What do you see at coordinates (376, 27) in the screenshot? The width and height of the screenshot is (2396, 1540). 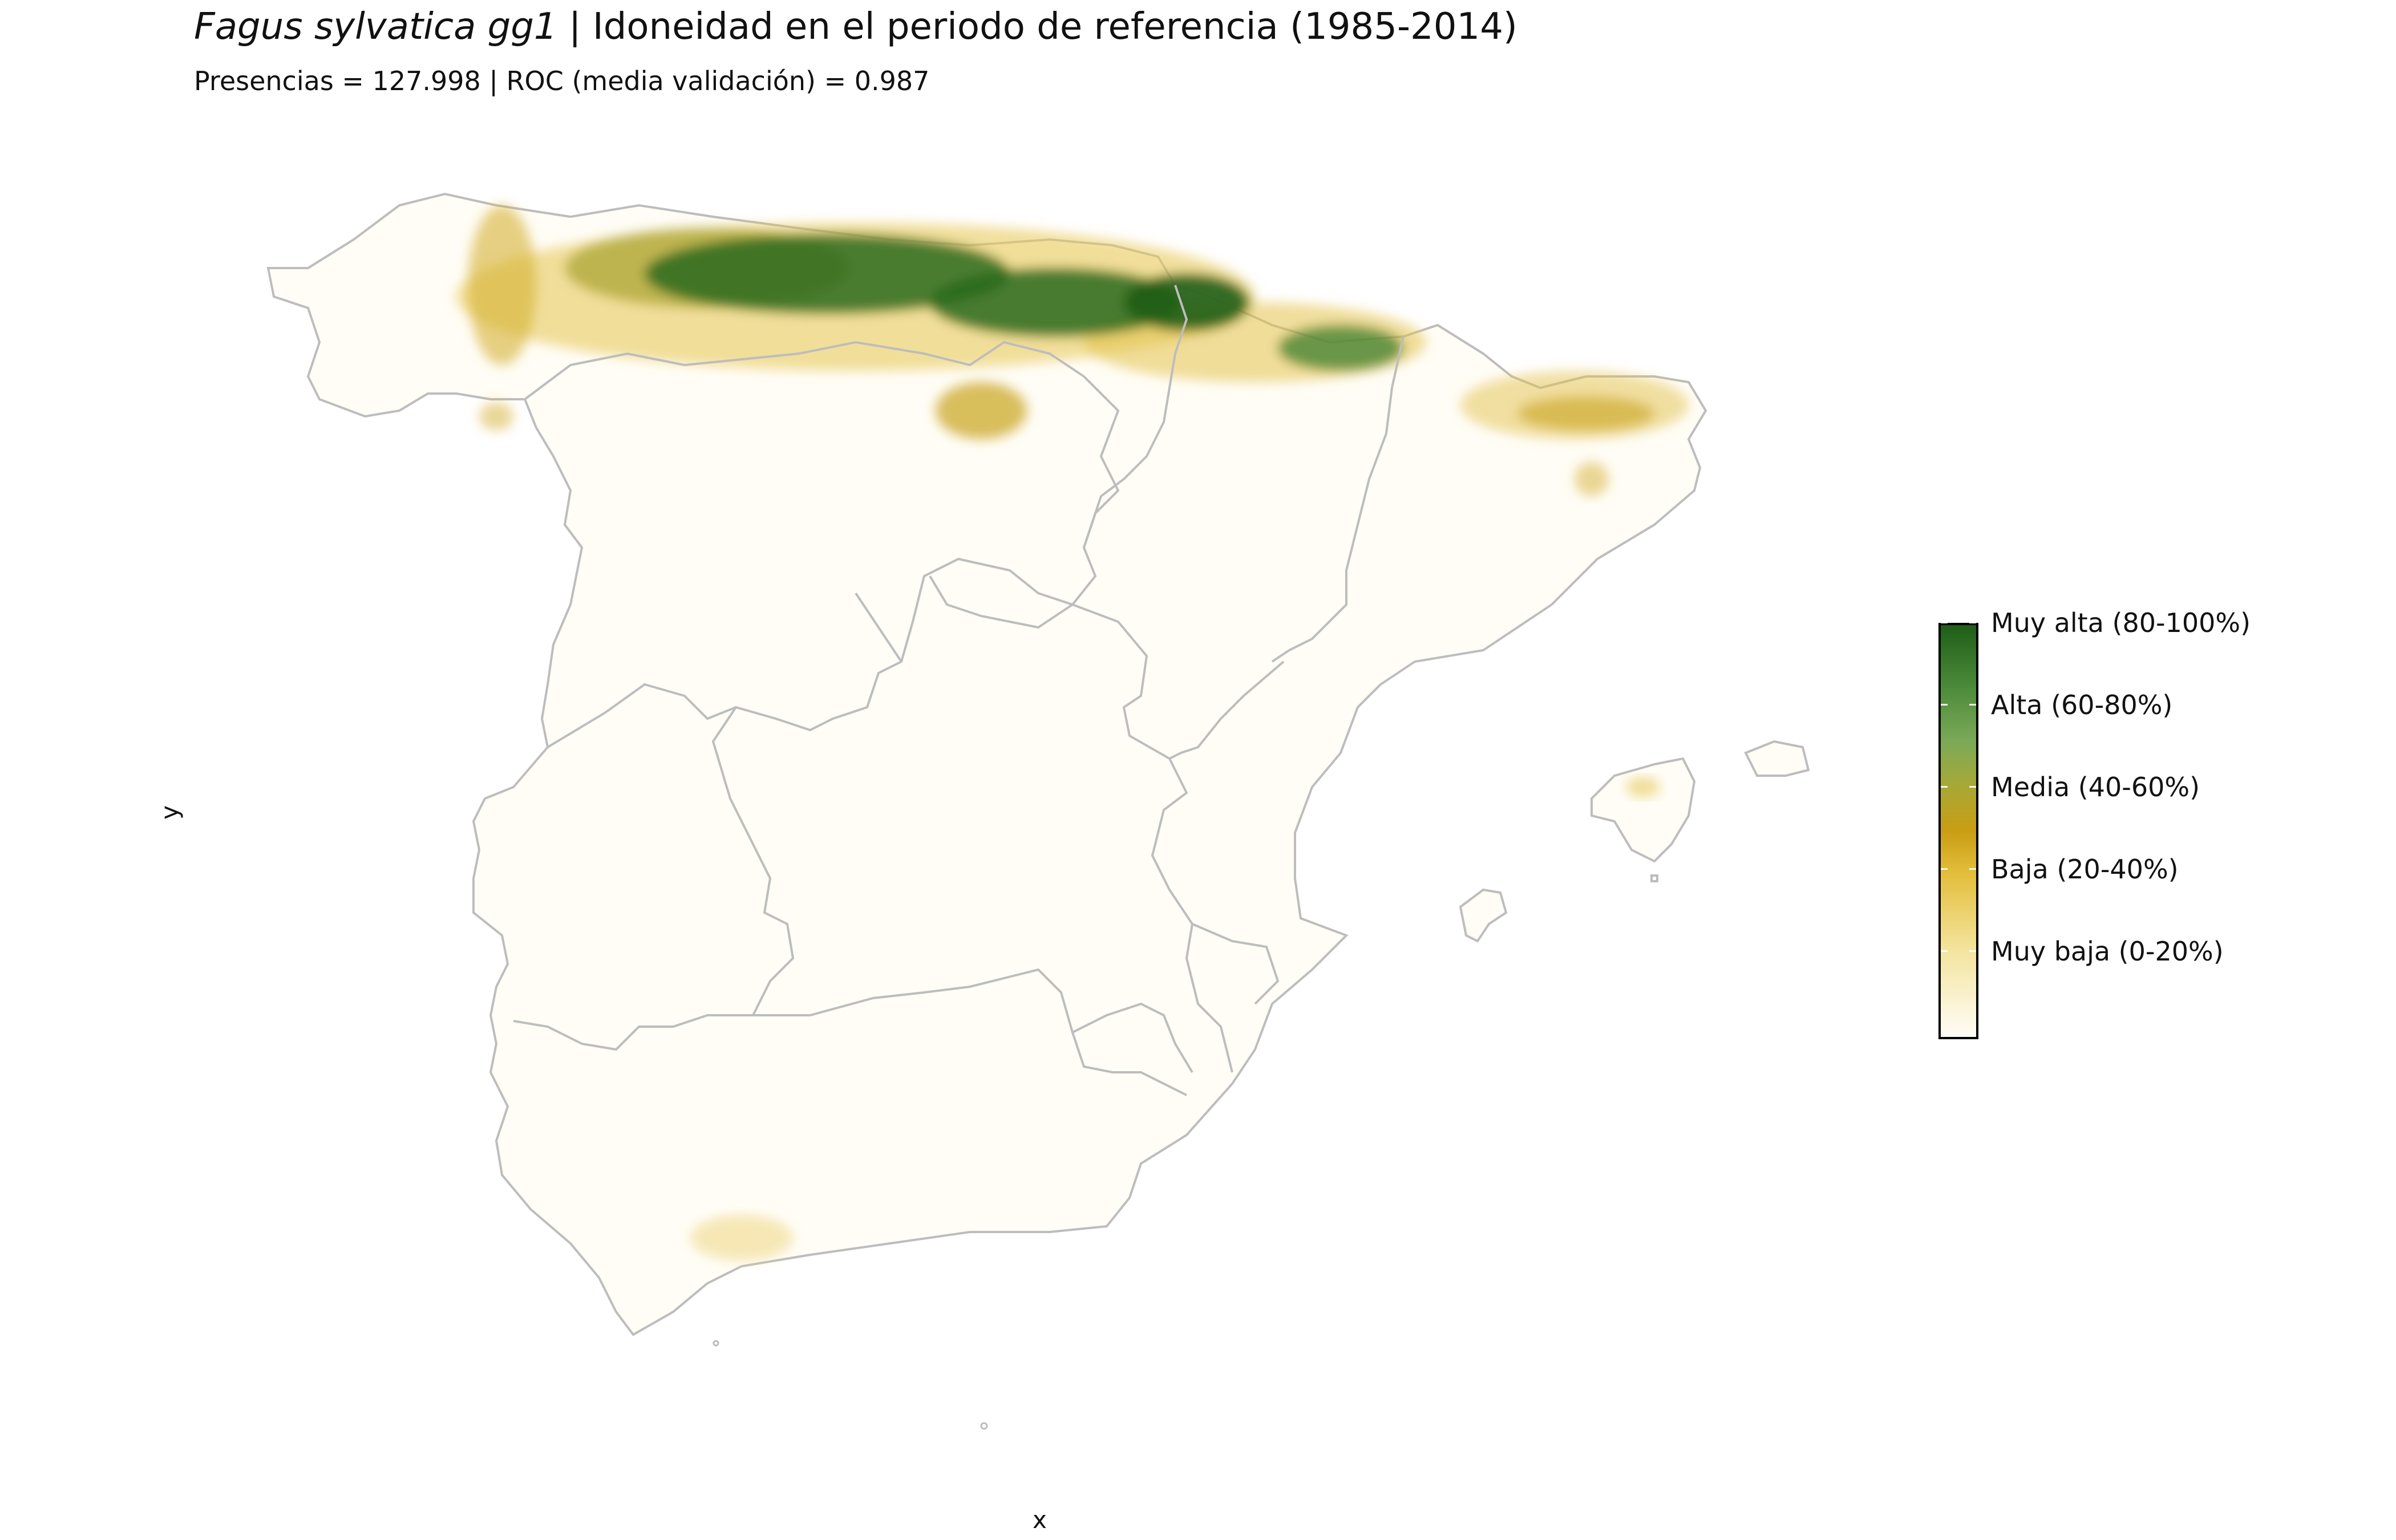 I see `title-species: Fagus sylvatica gg1` at bounding box center [376, 27].